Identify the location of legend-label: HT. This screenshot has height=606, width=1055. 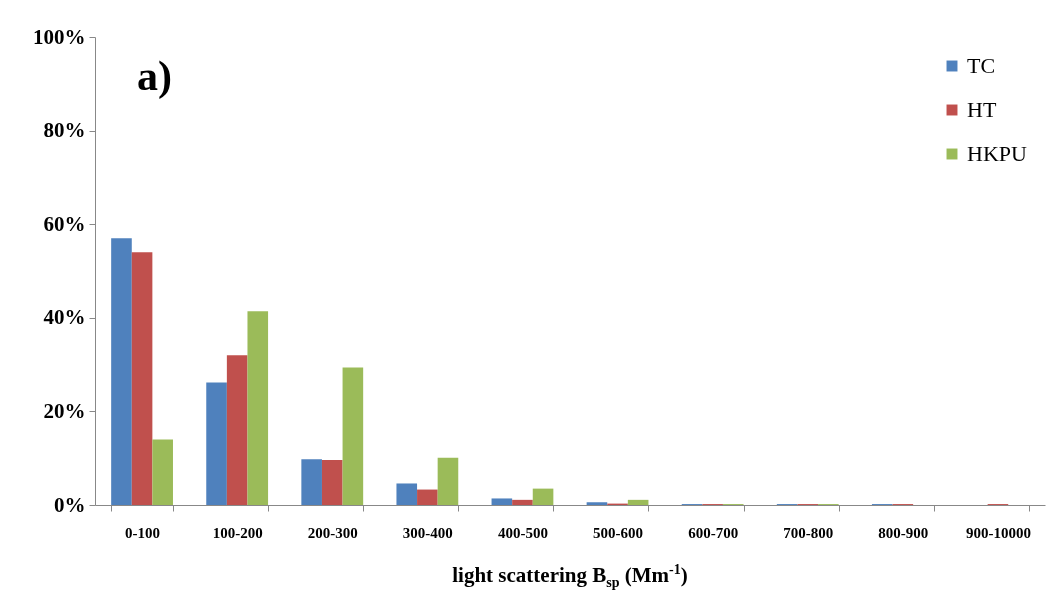
(982, 109).